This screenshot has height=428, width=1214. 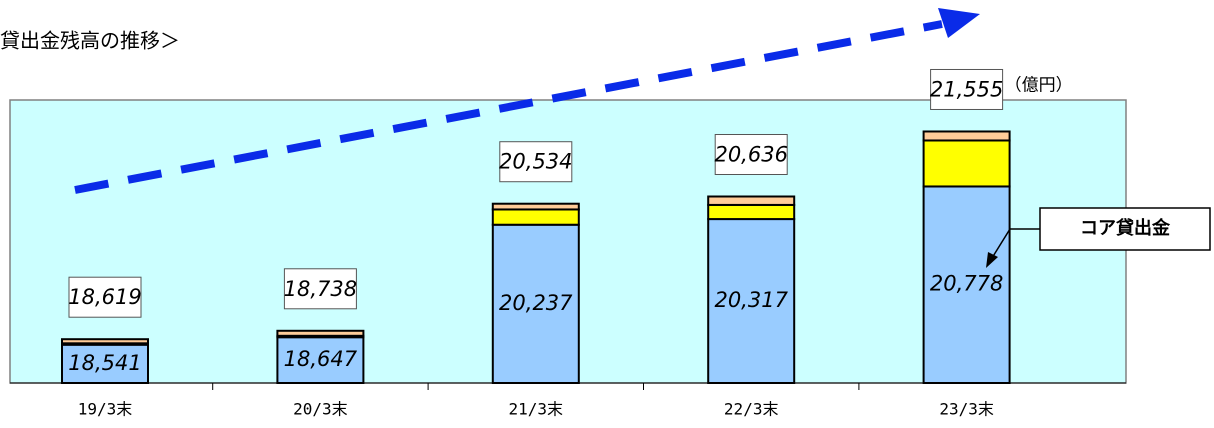 I want to click on value-label: 18,647, so click(x=321, y=359).